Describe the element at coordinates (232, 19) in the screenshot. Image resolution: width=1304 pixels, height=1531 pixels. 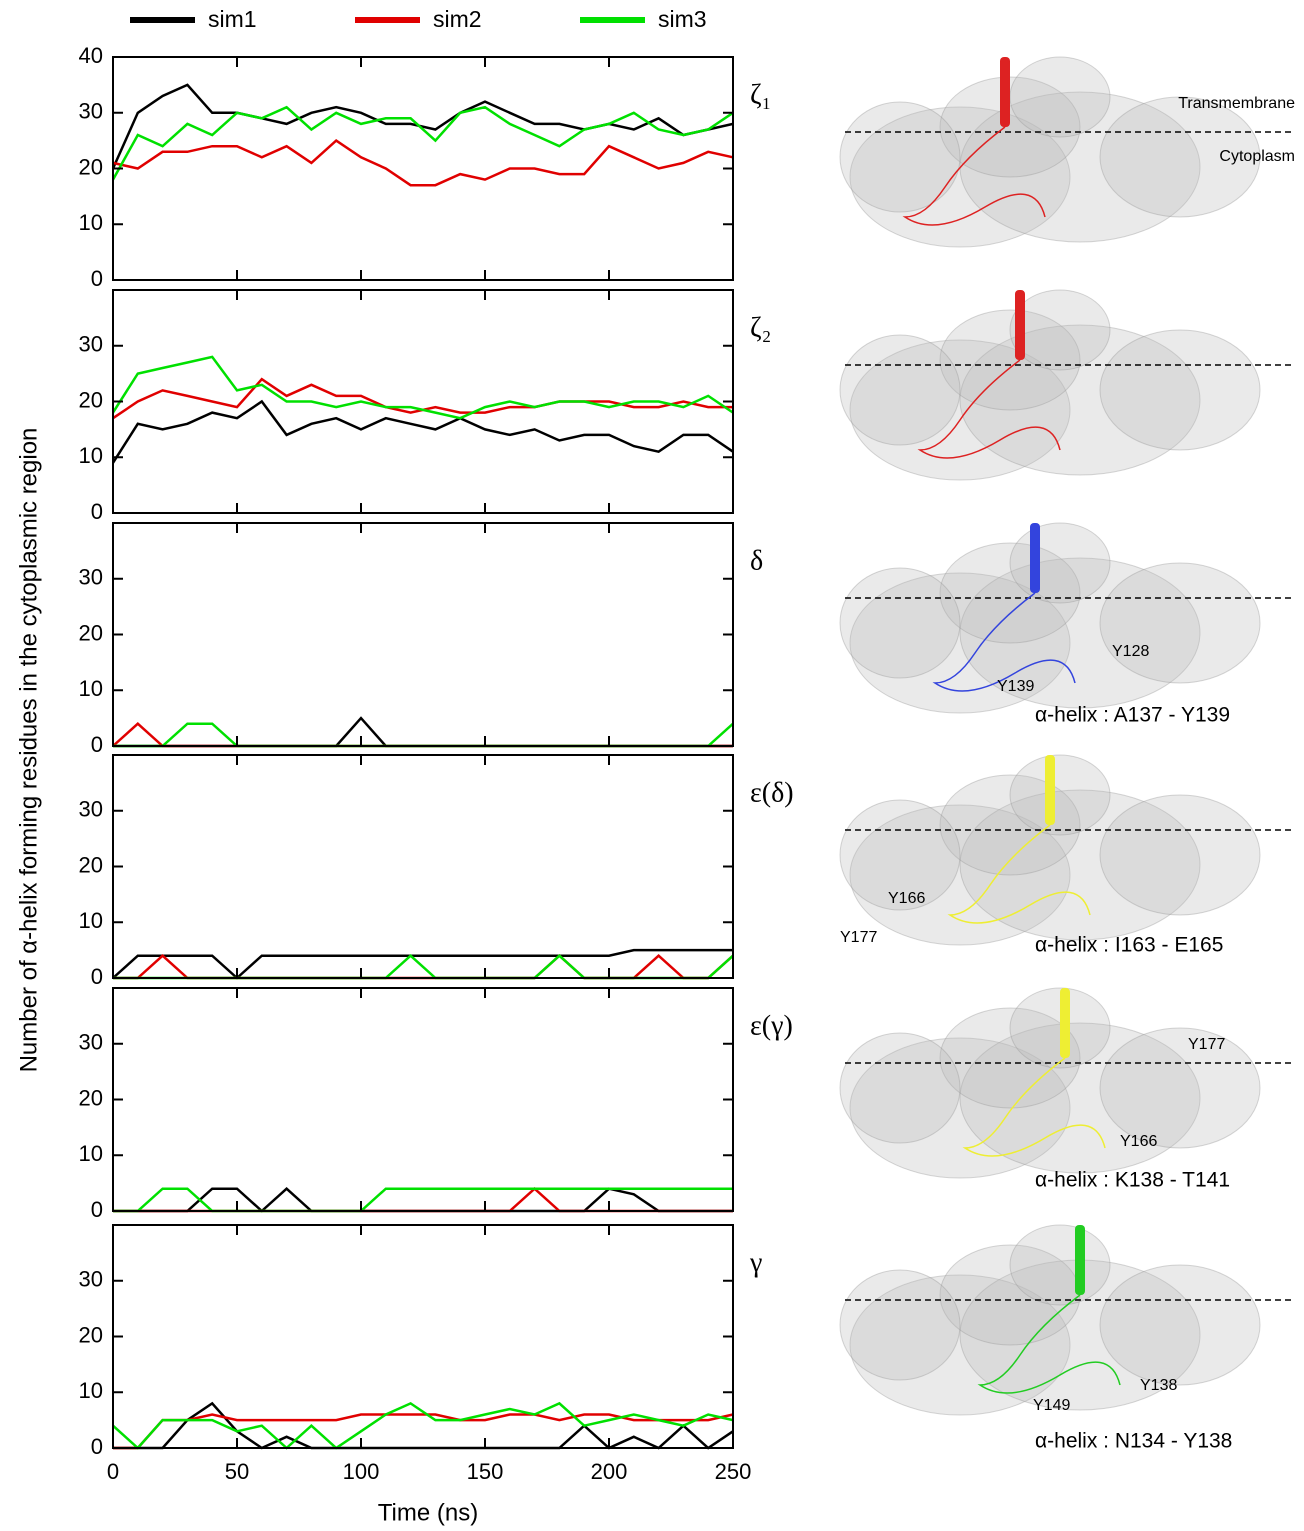
I see `legend-label: sim1` at that location.